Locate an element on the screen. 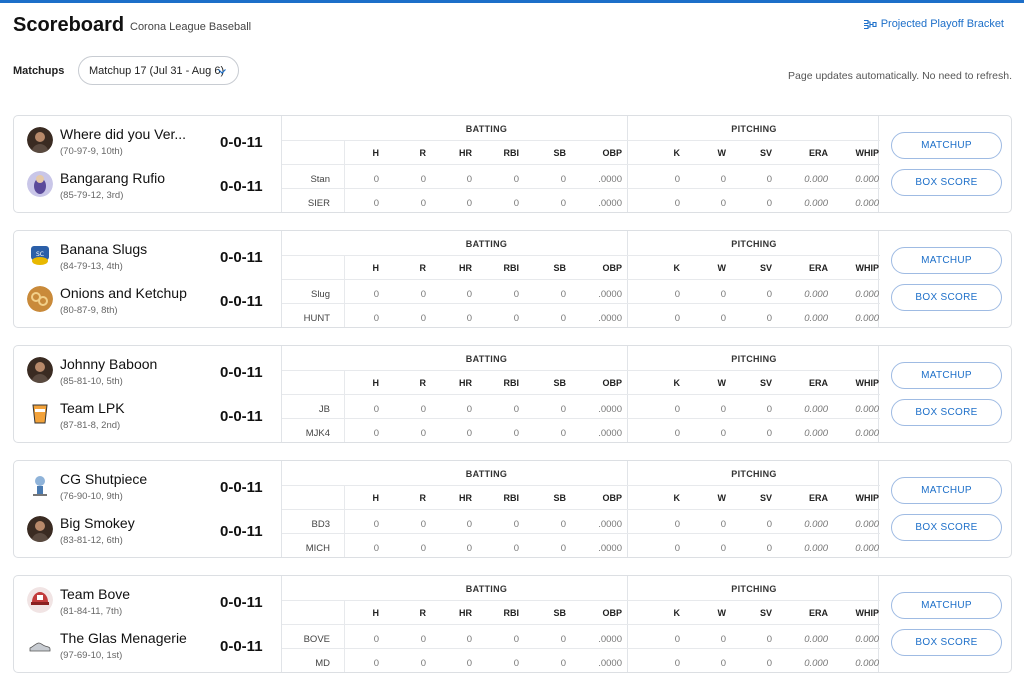 This screenshot has width=1024, height=696. pitching-col-header: W is located at coordinates (722, 383).